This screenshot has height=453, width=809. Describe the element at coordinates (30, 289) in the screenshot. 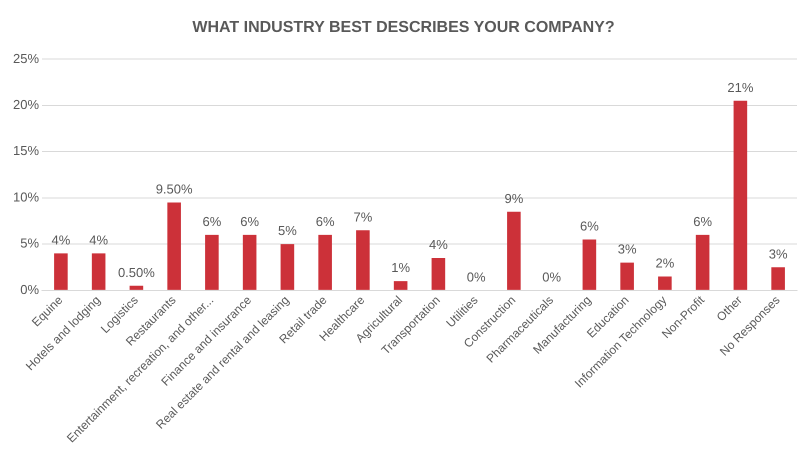

I see `y-tick-label: 0%` at that location.